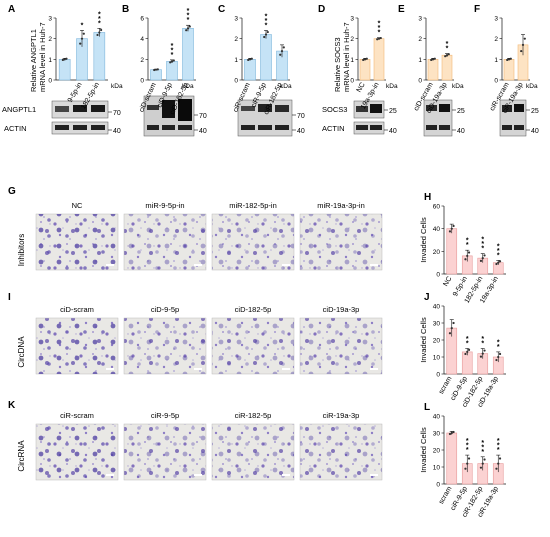 This screenshot has height=537, width=550. Describe the element at coordinates (321, 9) in the screenshot. I see `panel-letter-D: D` at that location.